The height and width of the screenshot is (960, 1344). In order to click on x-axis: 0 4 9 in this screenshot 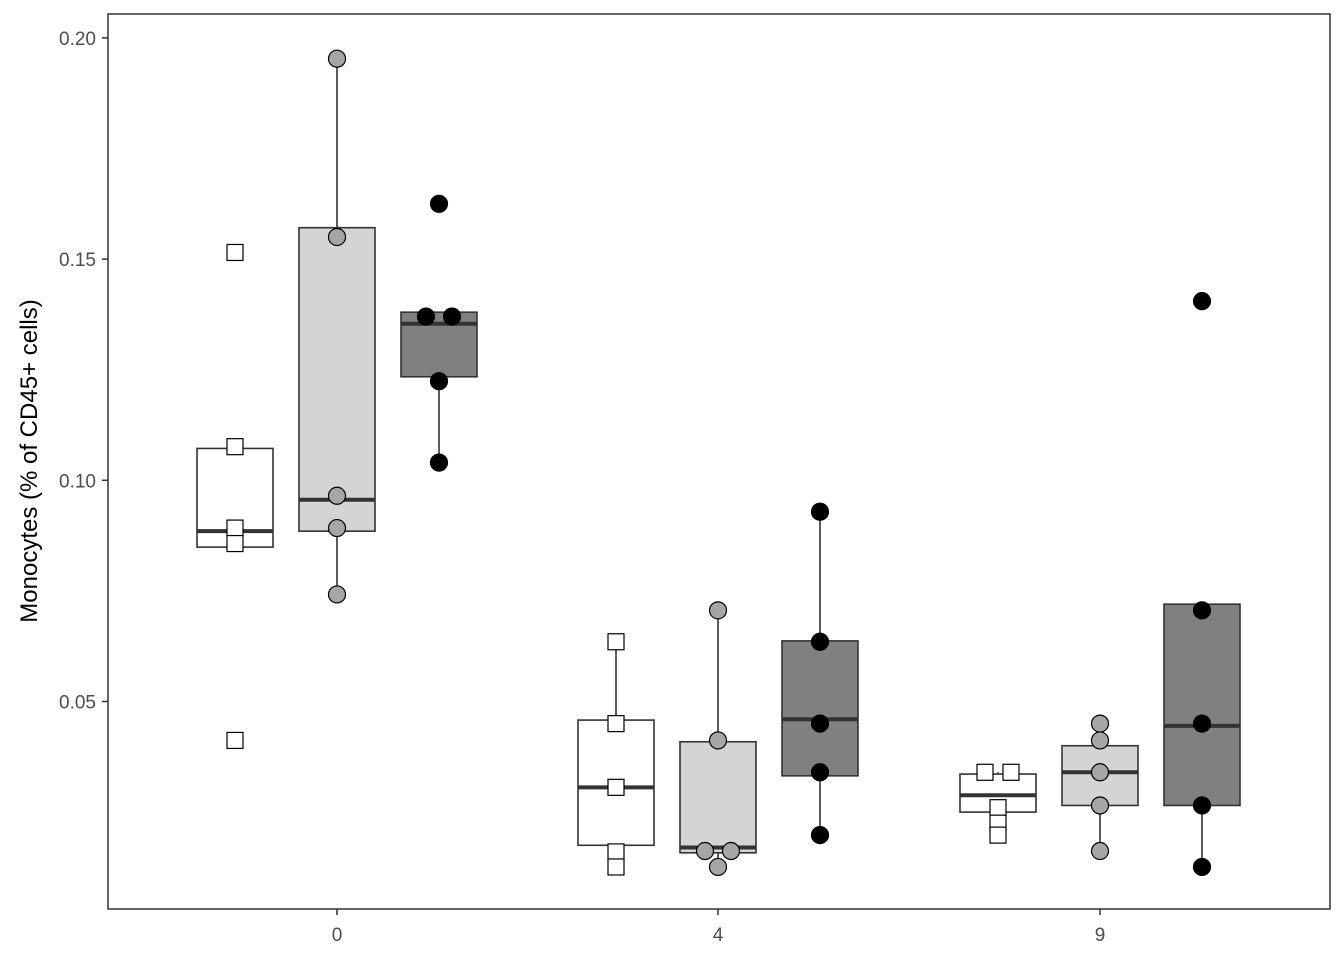, I will do `click(719, 927)`.